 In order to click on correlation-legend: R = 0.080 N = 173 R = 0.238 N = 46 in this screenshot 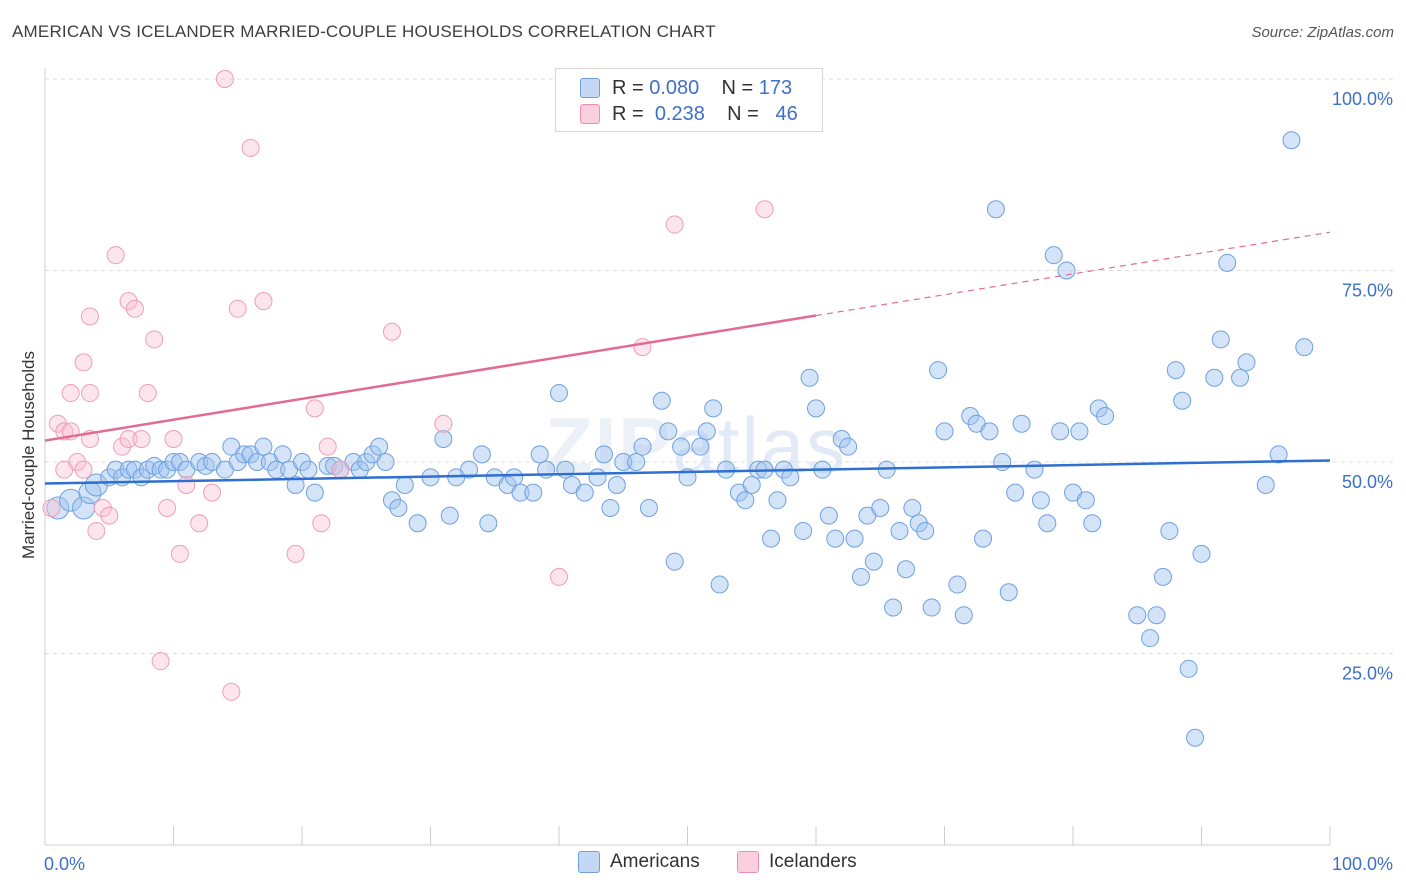, I will do `click(689, 100)`.